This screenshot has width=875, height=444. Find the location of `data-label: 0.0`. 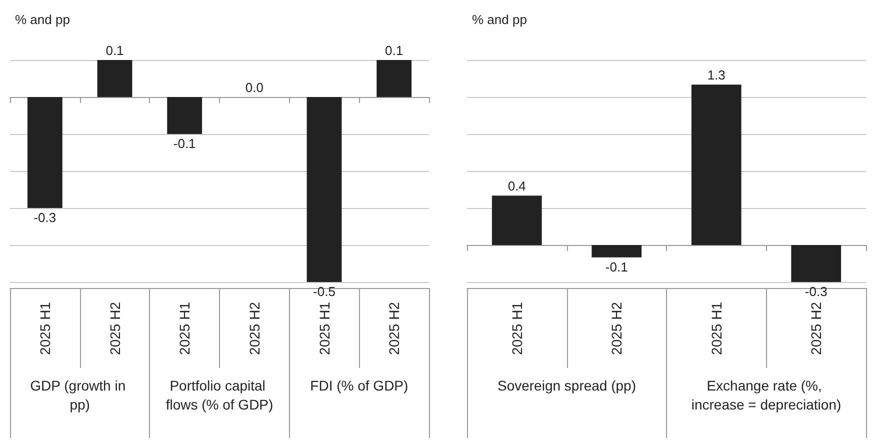

data-label: 0.0 is located at coordinates (254, 87).